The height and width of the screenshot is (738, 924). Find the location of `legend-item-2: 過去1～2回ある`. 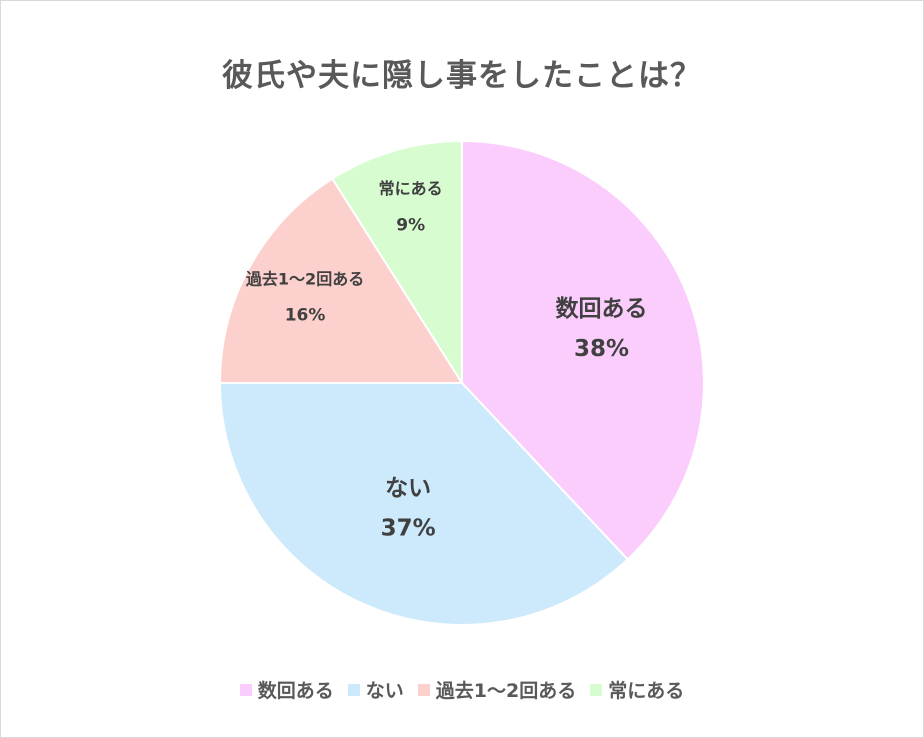

legend-item-2: 過去1～2回ある is located at coordinates (497, 689).